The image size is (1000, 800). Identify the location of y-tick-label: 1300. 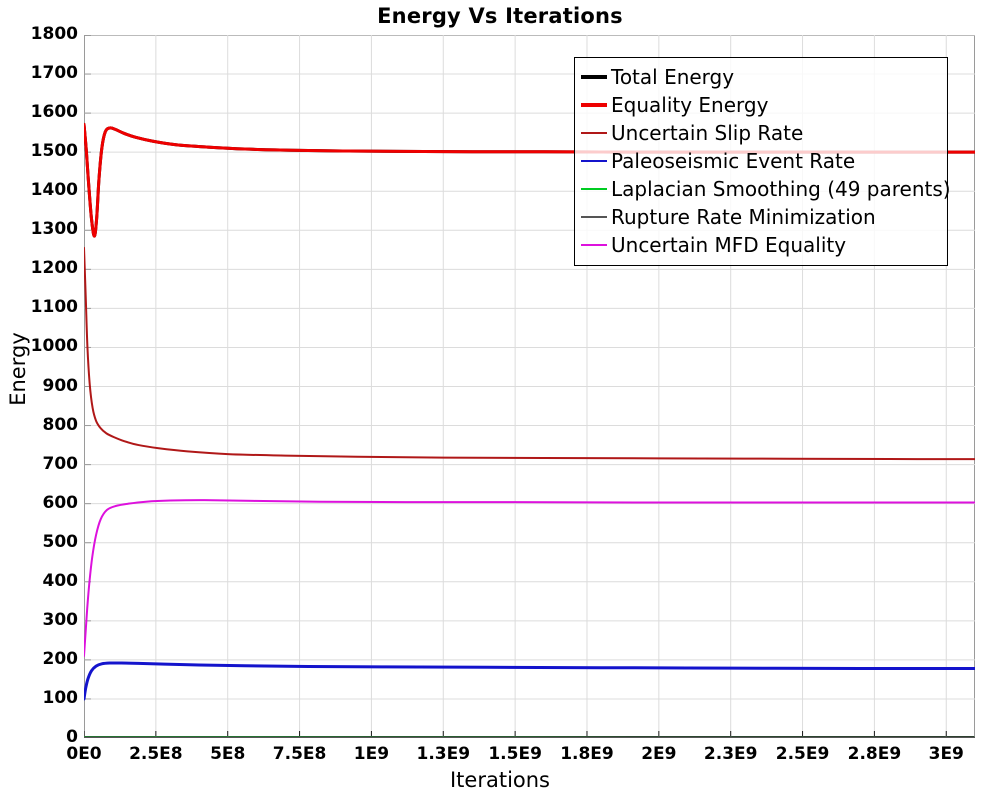
(54, 229).